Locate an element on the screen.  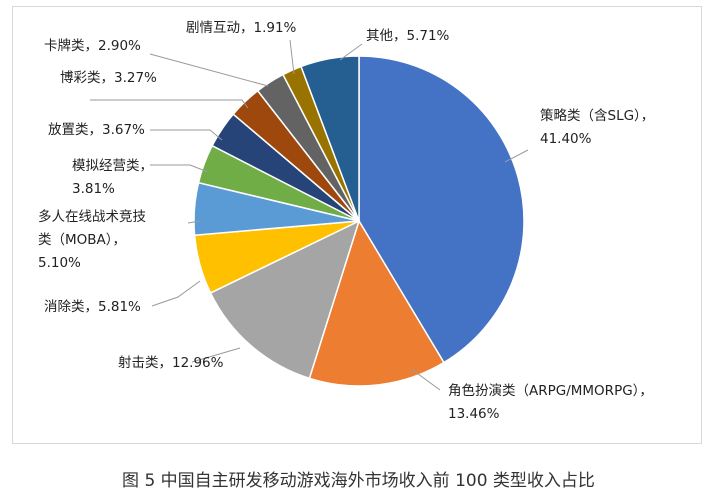
slice-label: 放置类，3.67% is located at coordinates (96, 130).